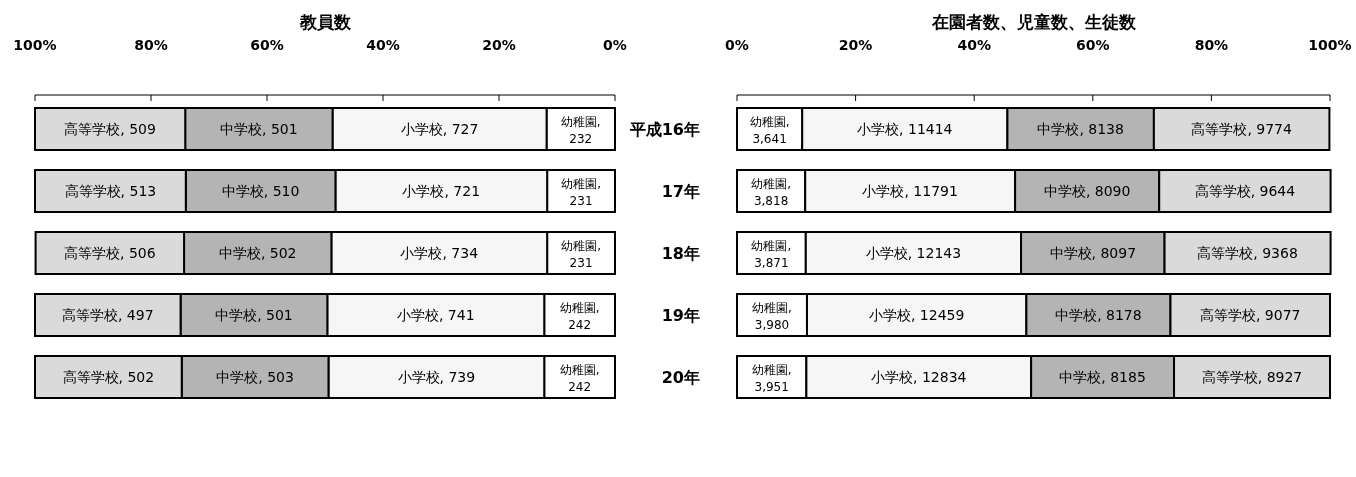 The height and width of the screenshot is (477, 1356). I want to click on annotation: 幼稚園, 3,980, so click(772, 316).